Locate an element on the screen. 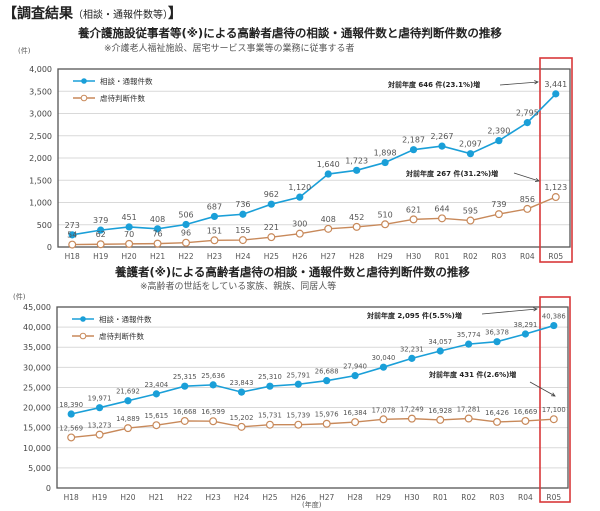 The height and width of the screenshot is (511, 600). y-tick-label: 5,000 is located at coordinates (39, 468).